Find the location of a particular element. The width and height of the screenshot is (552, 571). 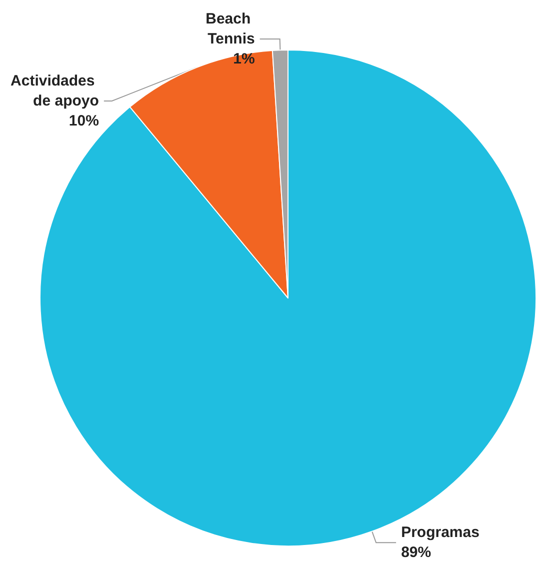

slice-label: Actividades de apoyo is located at coordinates (54, 91).